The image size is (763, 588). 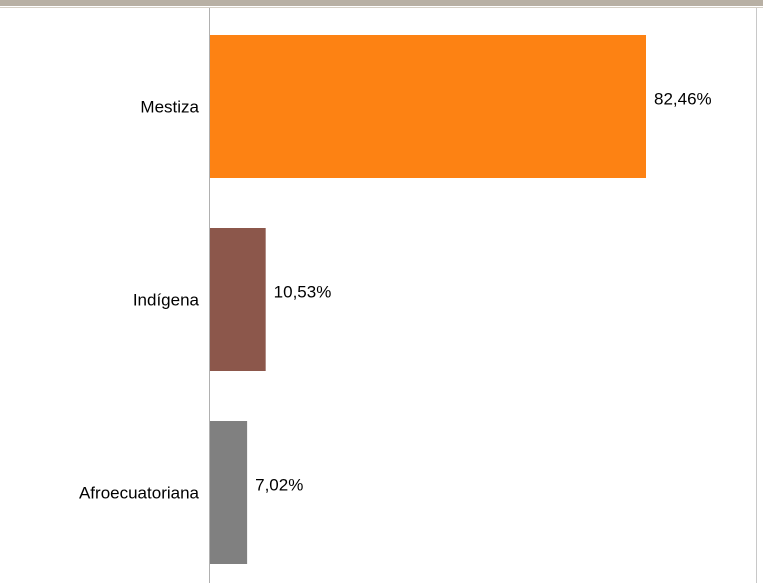 What do you see at coordinates (139, 493) in the screenshot?
I see `category-label-2: Afroecuatoriana` at bounding box center [139, 493].